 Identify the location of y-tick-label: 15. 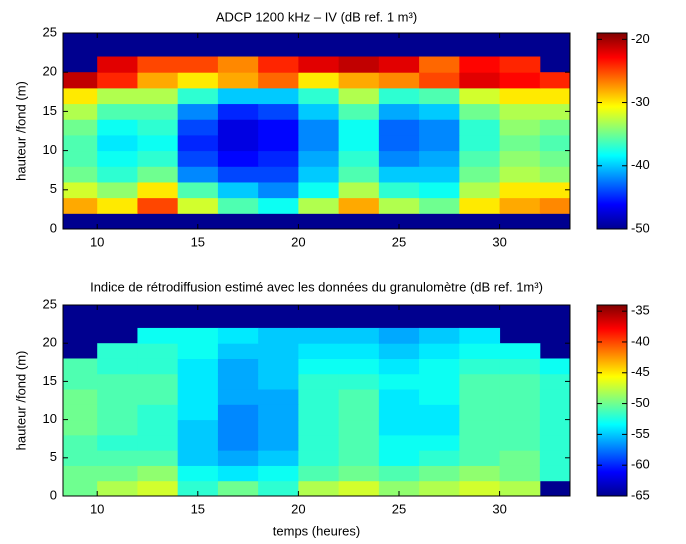
(50, 380).